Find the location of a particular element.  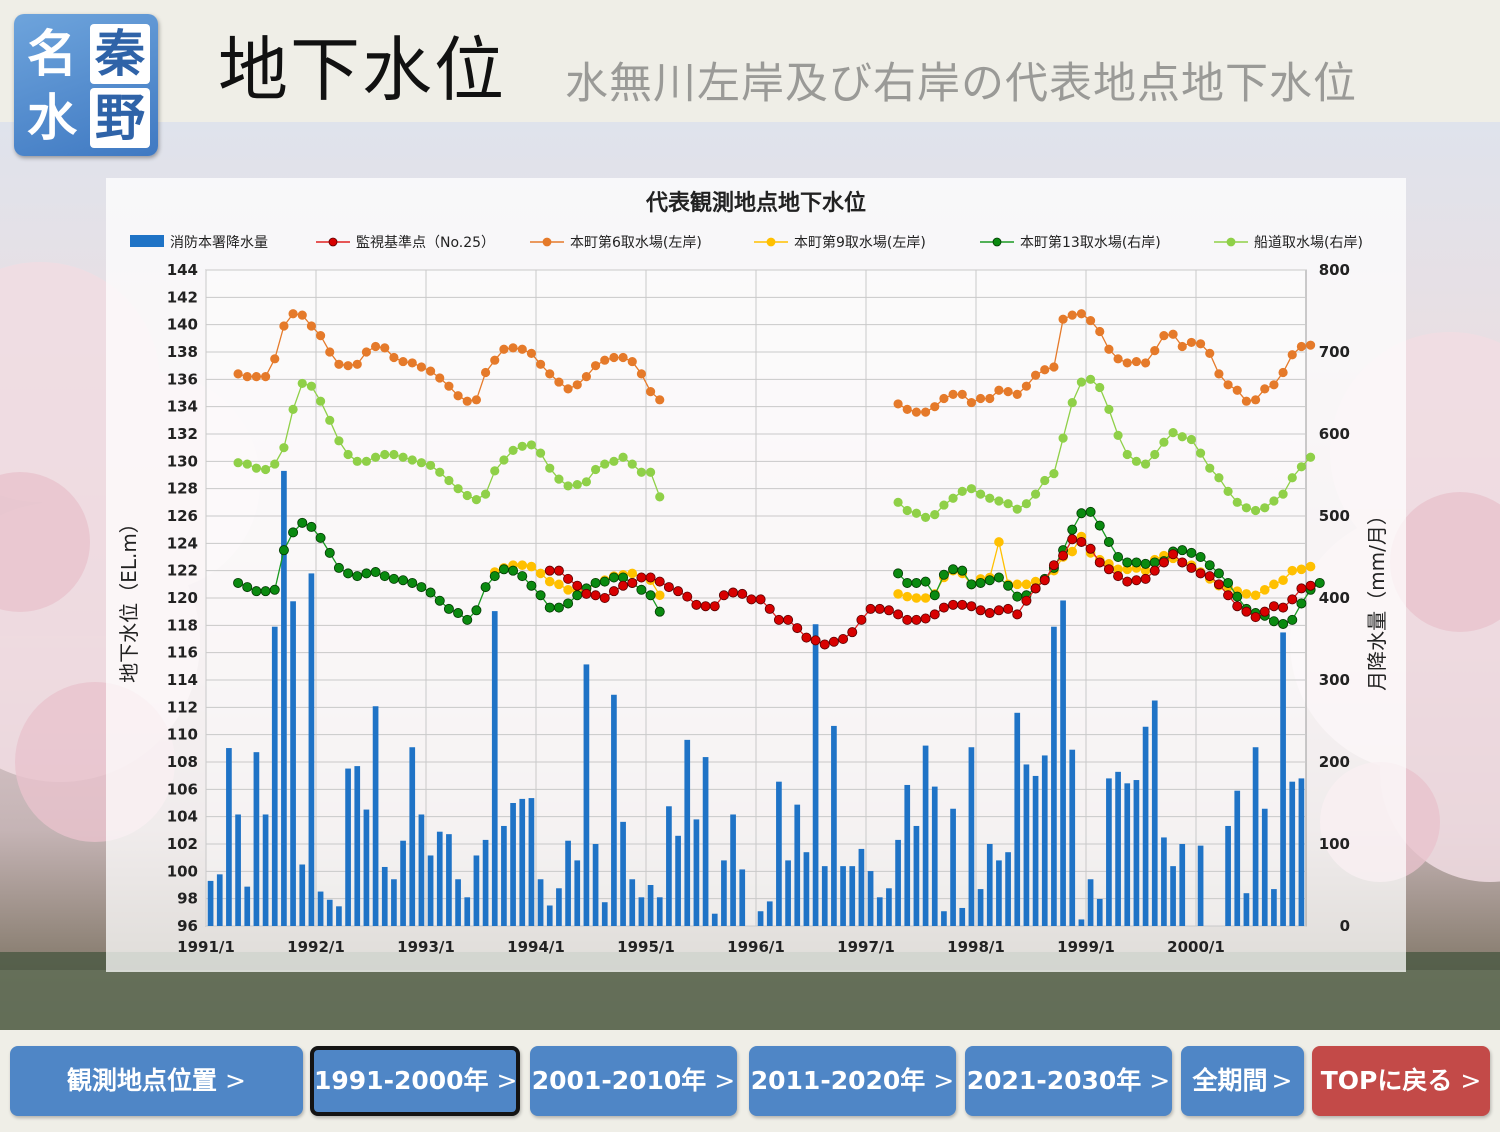

y-tick-label: 116 is located at coordinates (182, 653).